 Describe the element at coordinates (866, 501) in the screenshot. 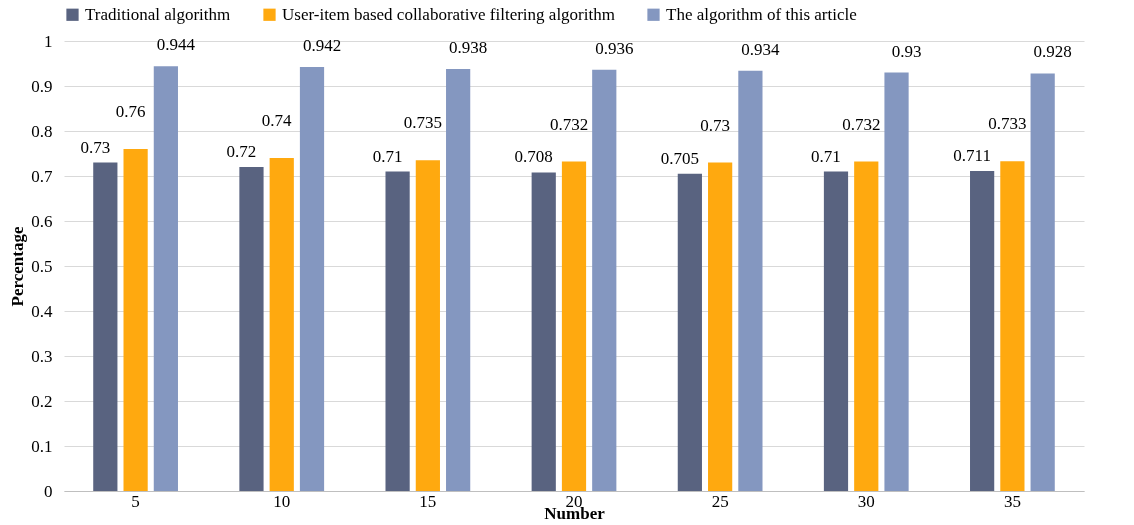

I see `x-tick-label: 30` at that location.